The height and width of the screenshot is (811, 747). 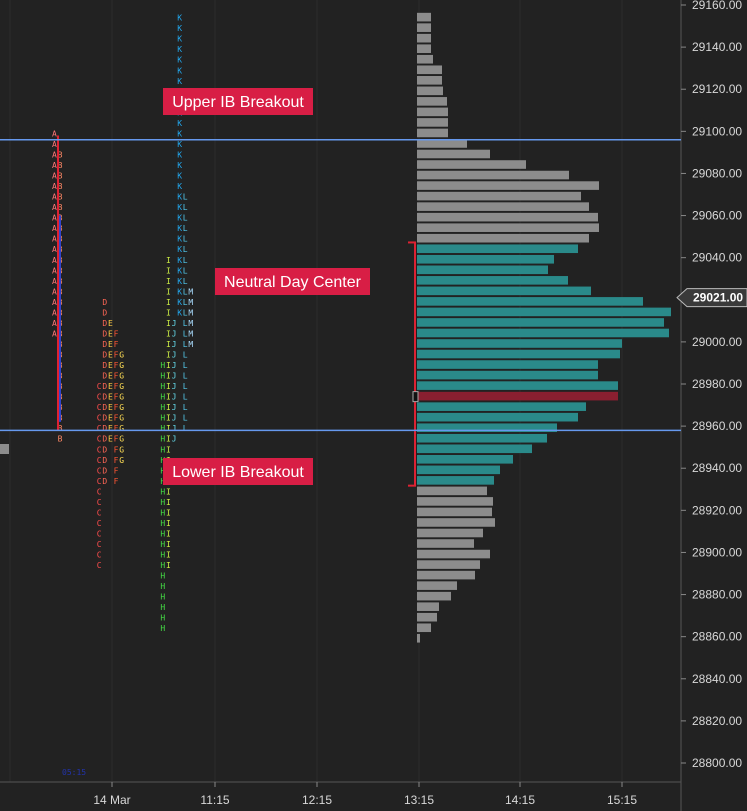 What do you see at coordinates (174, 418) in the screenshot?
I see `tpo-letter-J: J` at bounding box center [174, 418].